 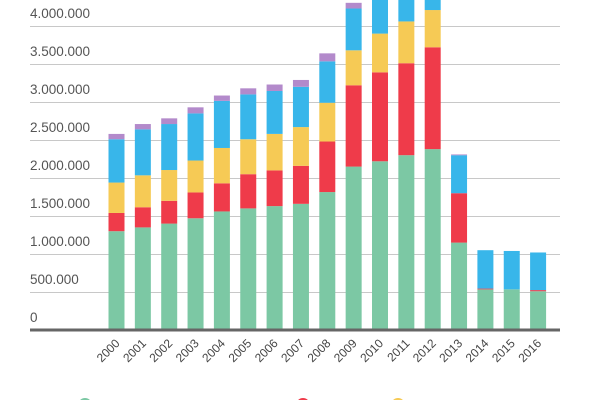 I want to click on x-tick-label: 2011, so click(x=398, y=350).